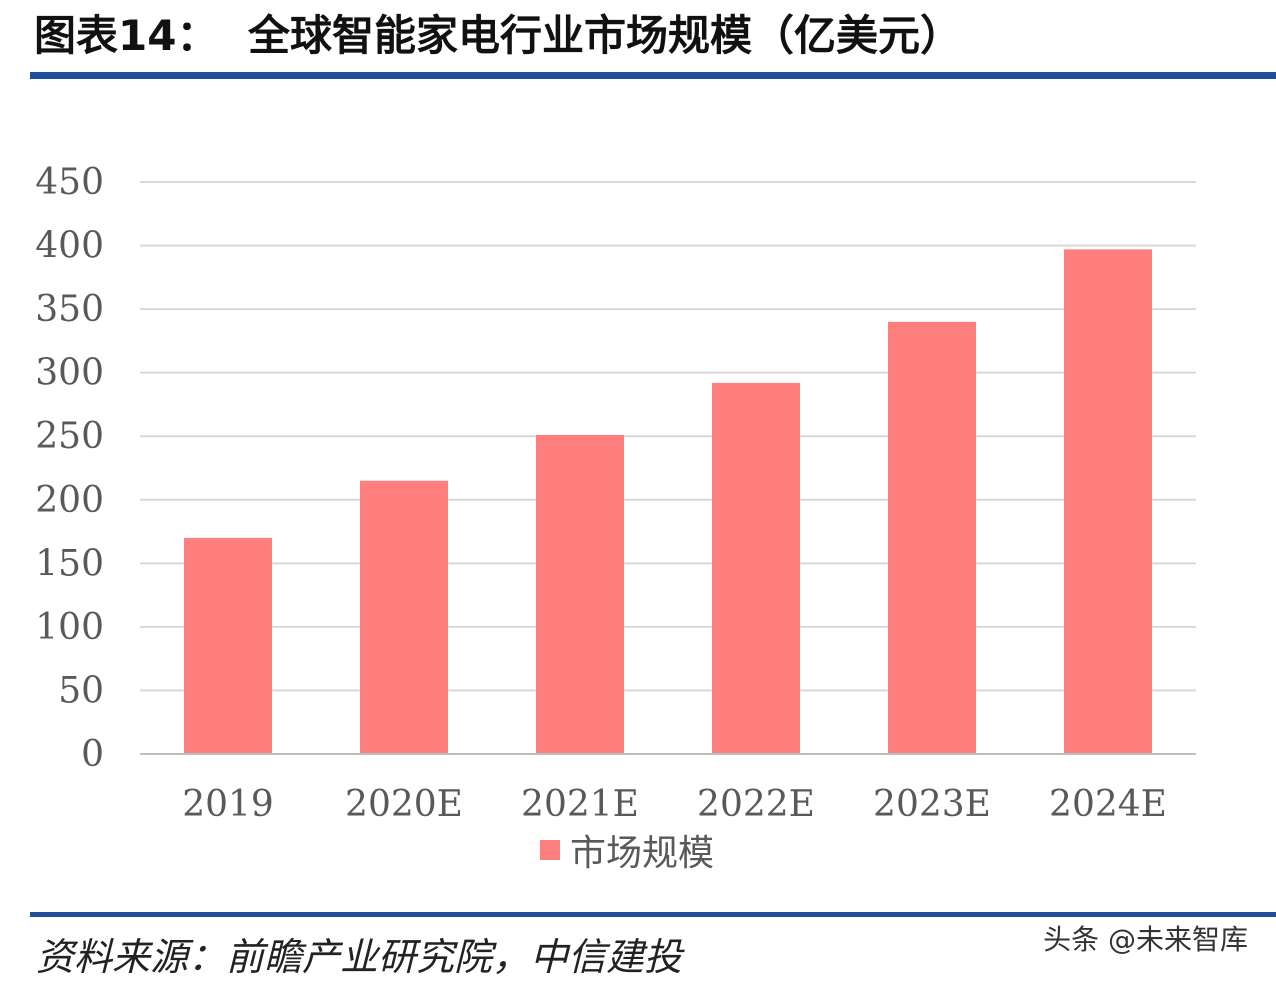 This screenshot has width=1276, height=984. What do you see at coordinates (69, 246) in the screenshot?
I see `y-tick-label: 400` at bounding box center [69, 246].